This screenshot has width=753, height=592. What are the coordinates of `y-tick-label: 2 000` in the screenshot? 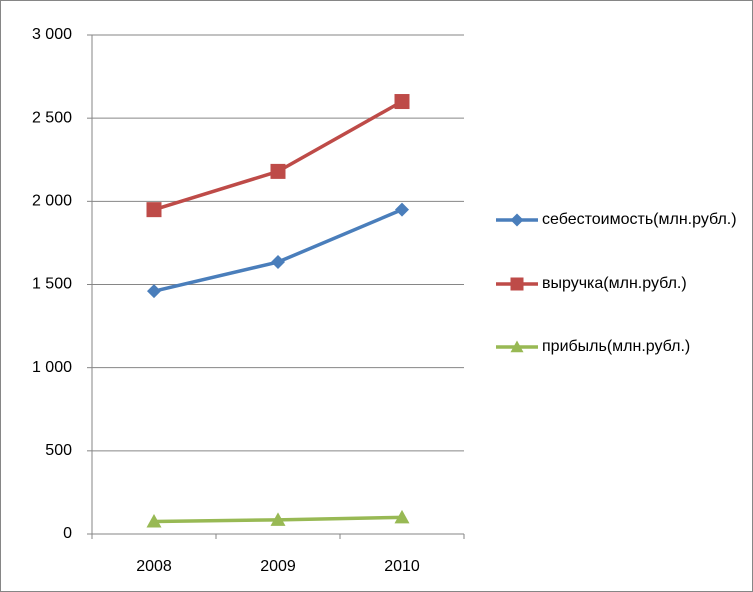 It's located at (52, 201).